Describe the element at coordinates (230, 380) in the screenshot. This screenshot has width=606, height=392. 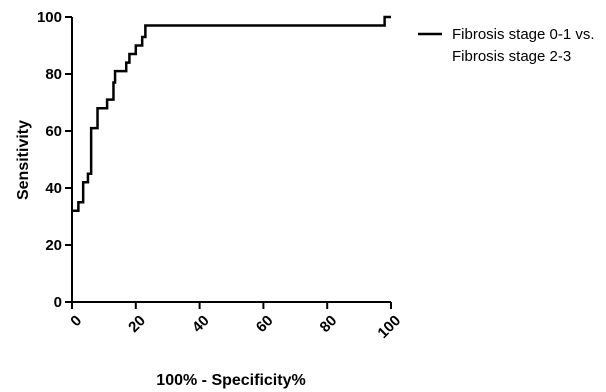
I see `x-axis-title: 100% - Specificity%` at that location.